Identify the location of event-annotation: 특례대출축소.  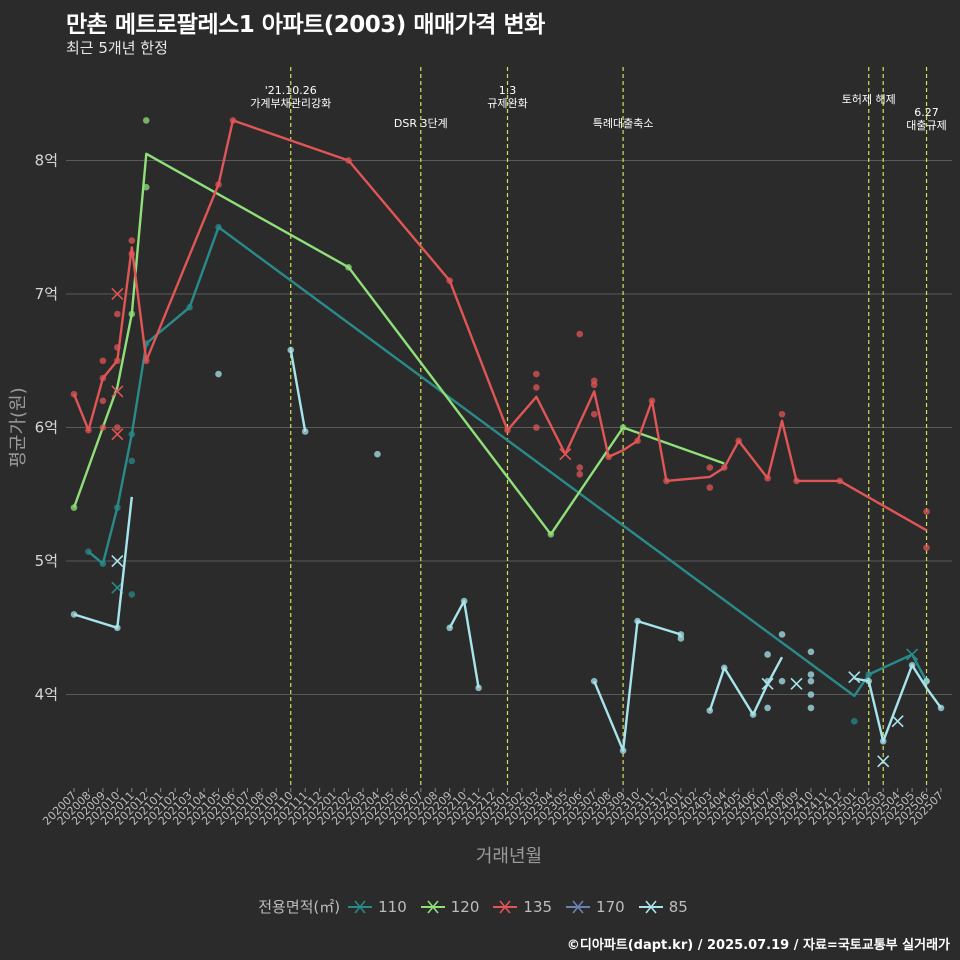
(623, 123).